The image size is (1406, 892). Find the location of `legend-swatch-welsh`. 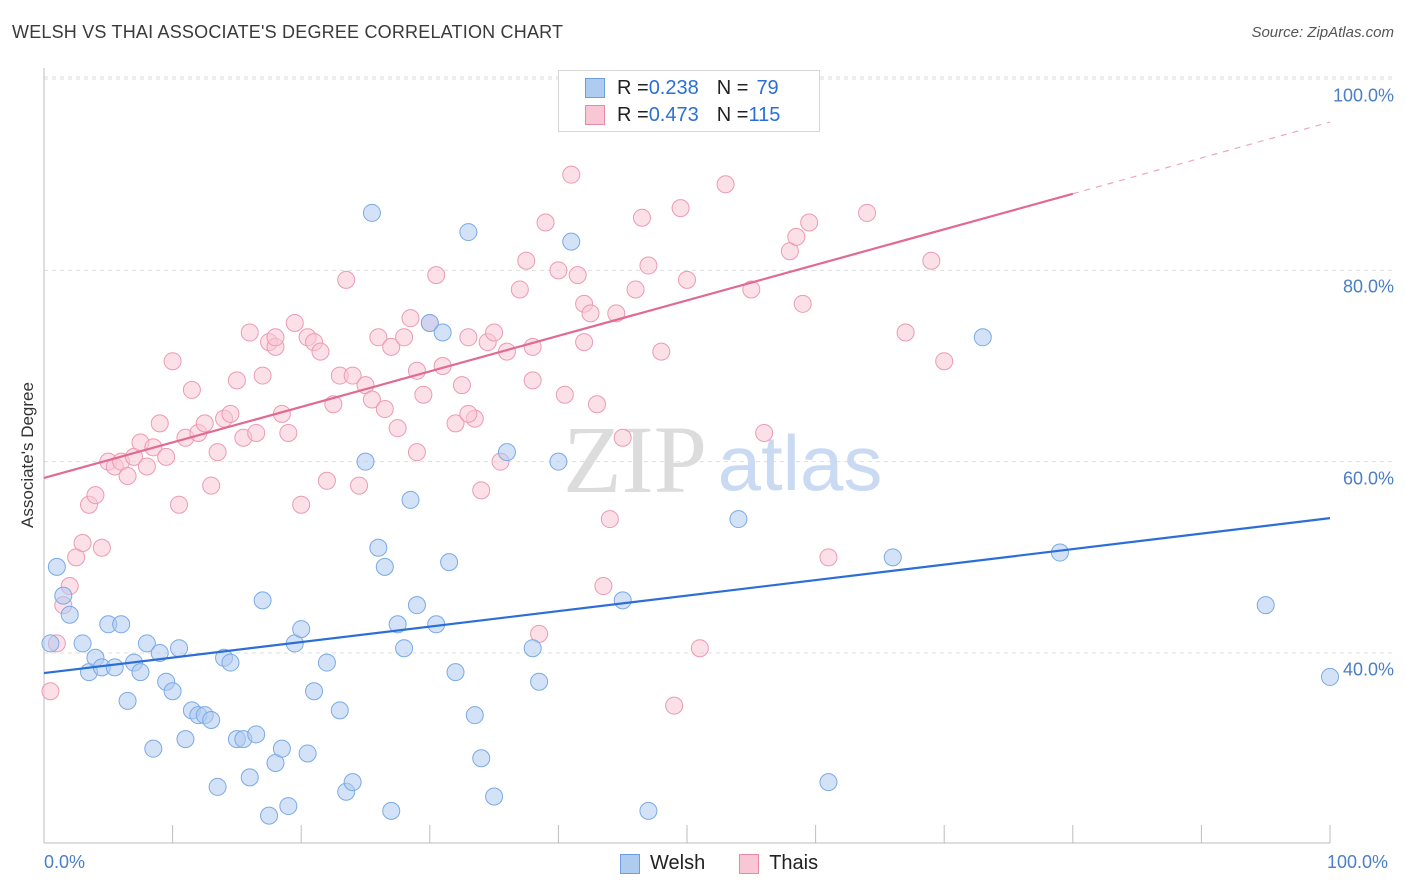

legend-swatch-welsh is located at coordinates (595, 88).